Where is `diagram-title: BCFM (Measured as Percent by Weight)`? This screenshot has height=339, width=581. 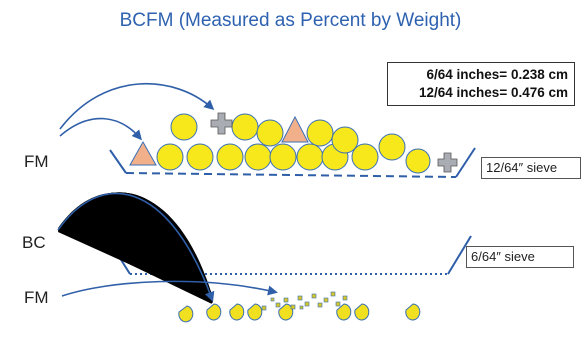 diagram-title: BCFM (Measured as Percent by Weight) is located at coordinates (290, 20).